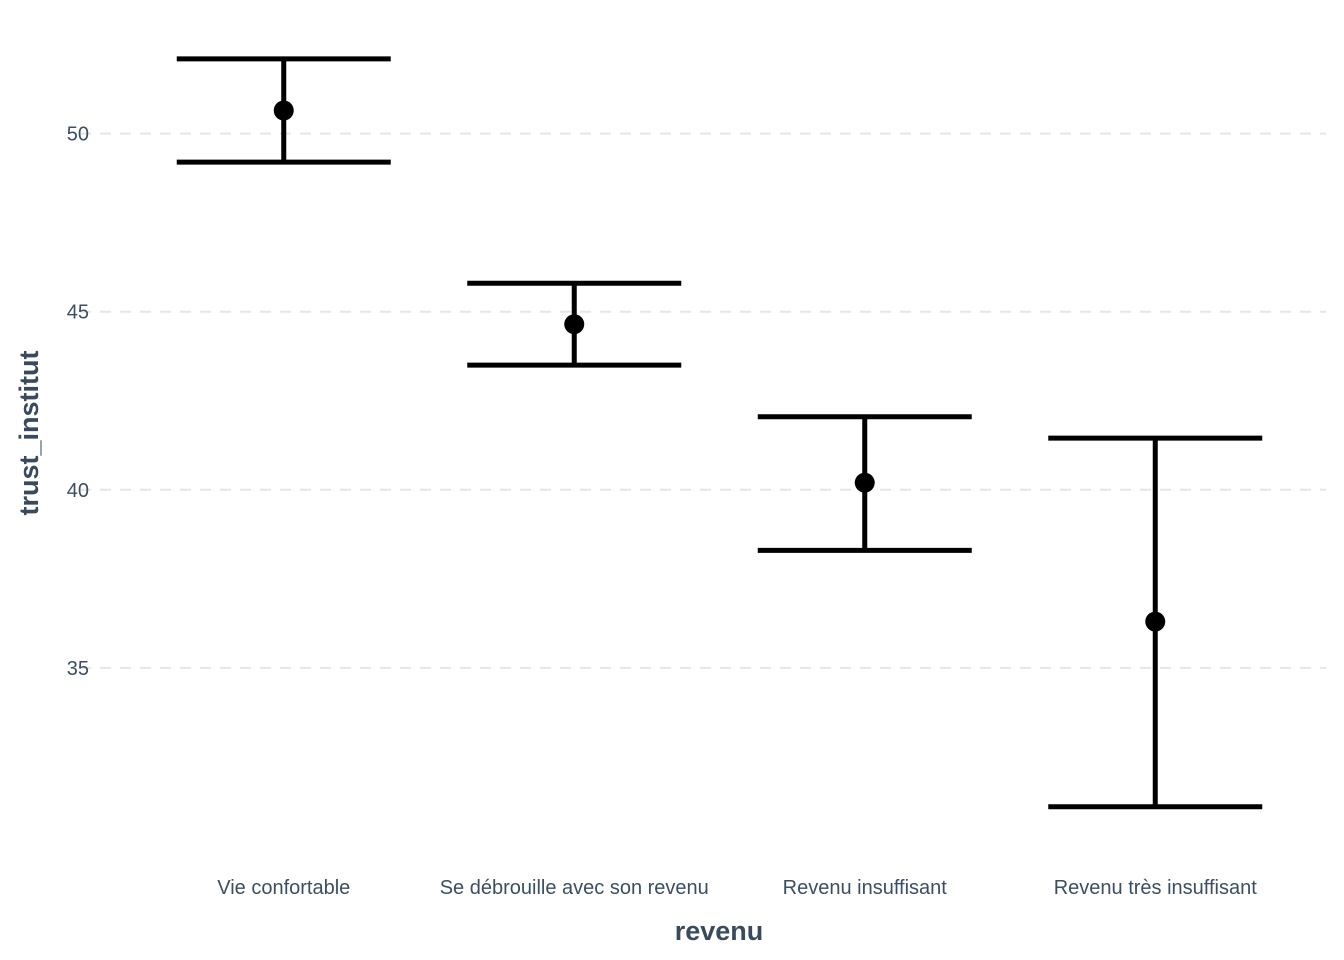 Image resolution: width=1344 pixels, height=960 pixels. What do you see at coordinates (574, 888) in the screenshot?
I see `x-tick-label-2: Se débrouille avec son revenu` at bounding box center [574, 888].